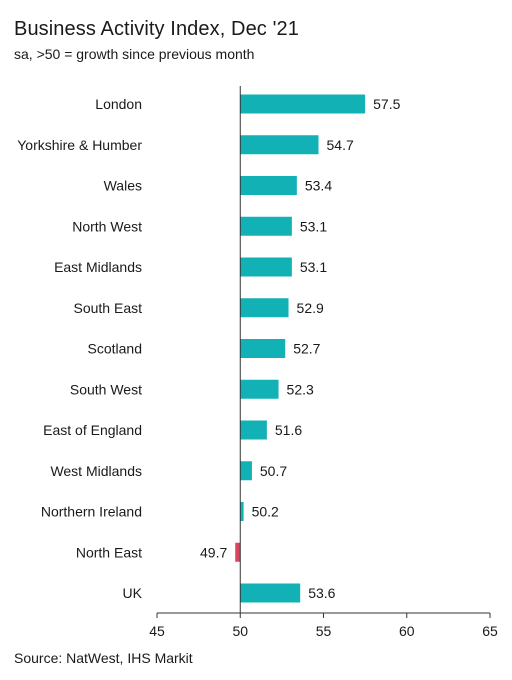  What do you see at coordinates (240, 631) in the screenshot?
I see `x-tick-label: 50` at bounding box center [240, 631].